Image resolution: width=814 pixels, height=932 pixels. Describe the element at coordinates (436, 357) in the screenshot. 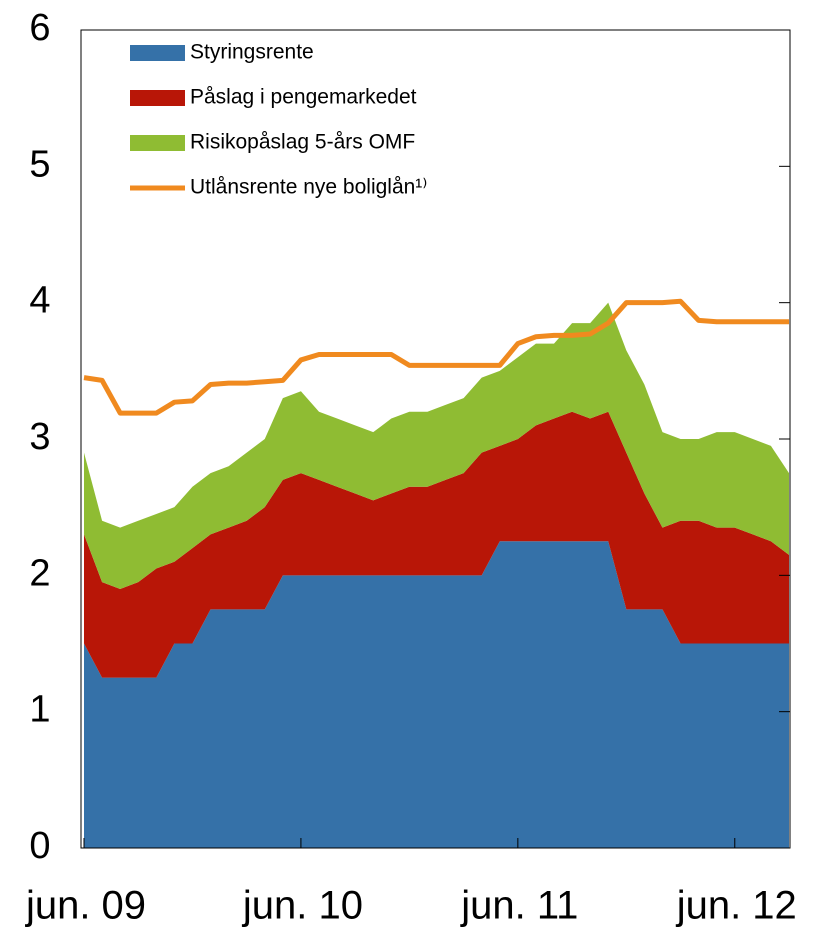

I see `line` at that location.